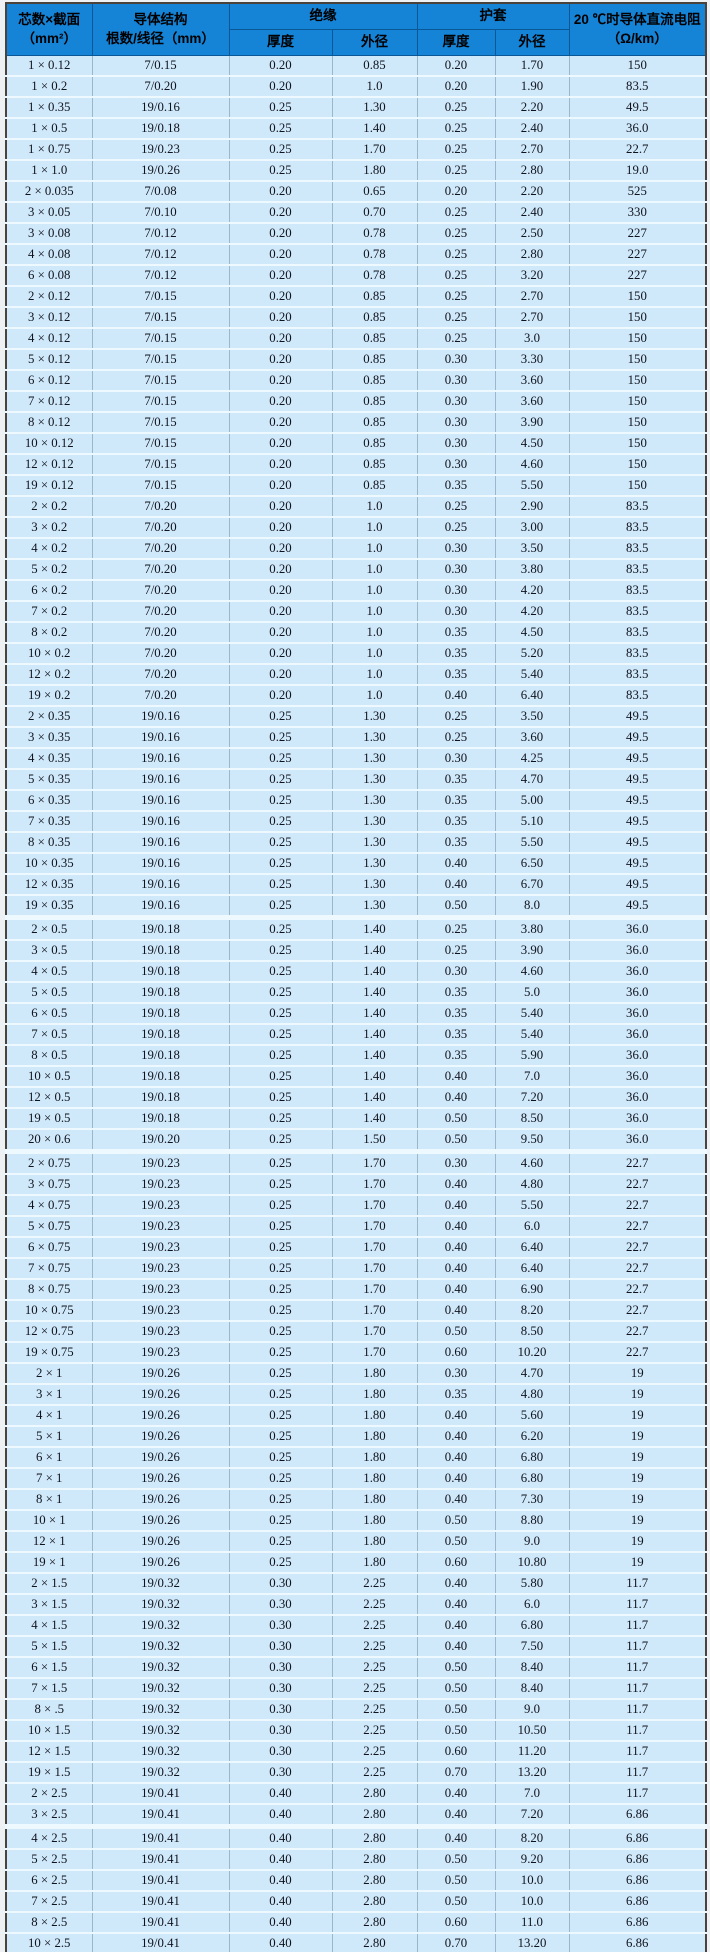 The width and height of the screenshot is (710, 1952). Describe the element at coordinates (356, 1860) in the screenshot. I see `table-row: 5 × 2.5 19/0.41 0.40 2.80 0.50 9.20 6.86` at that location.